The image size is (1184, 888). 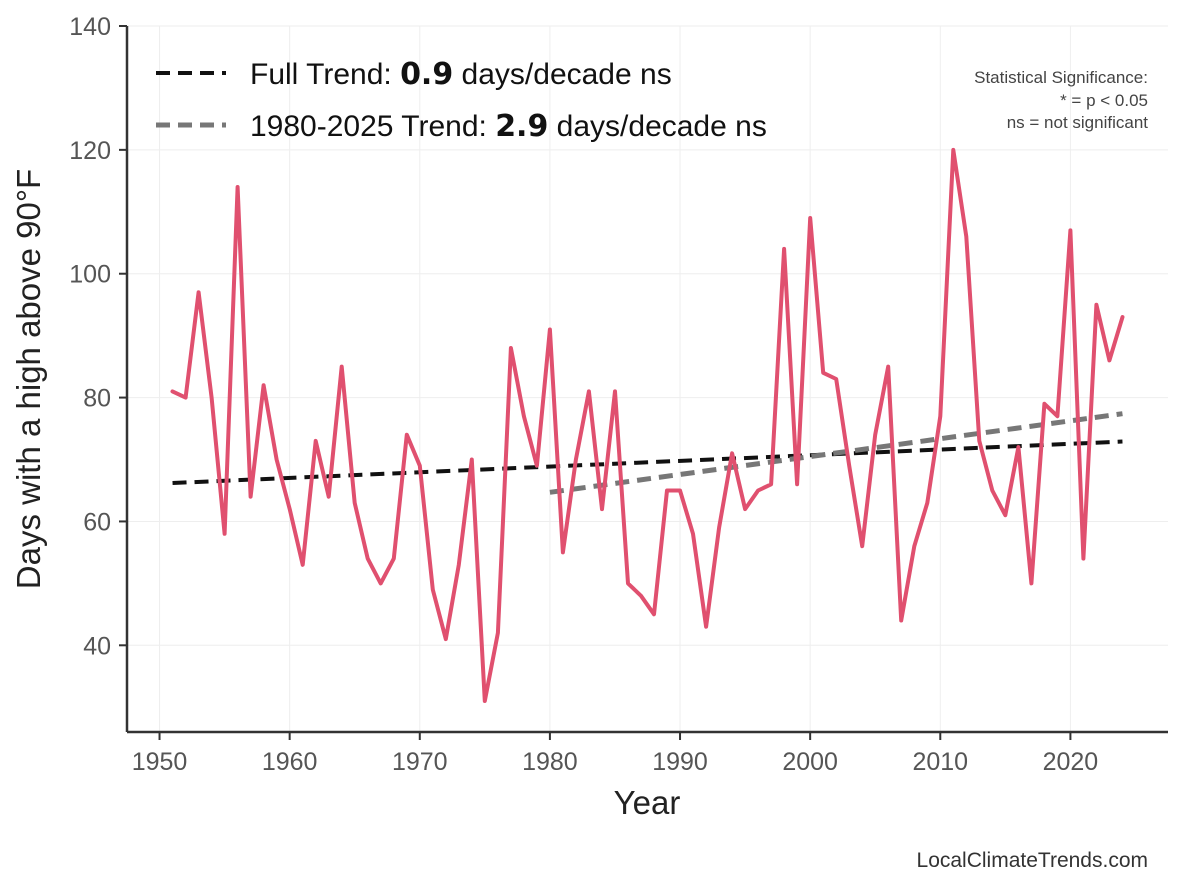 What do you see at coordinates (160, 762) in the screenshot?
I see `x-tick-label-1950: 1950` at bounding box center [160, 762].